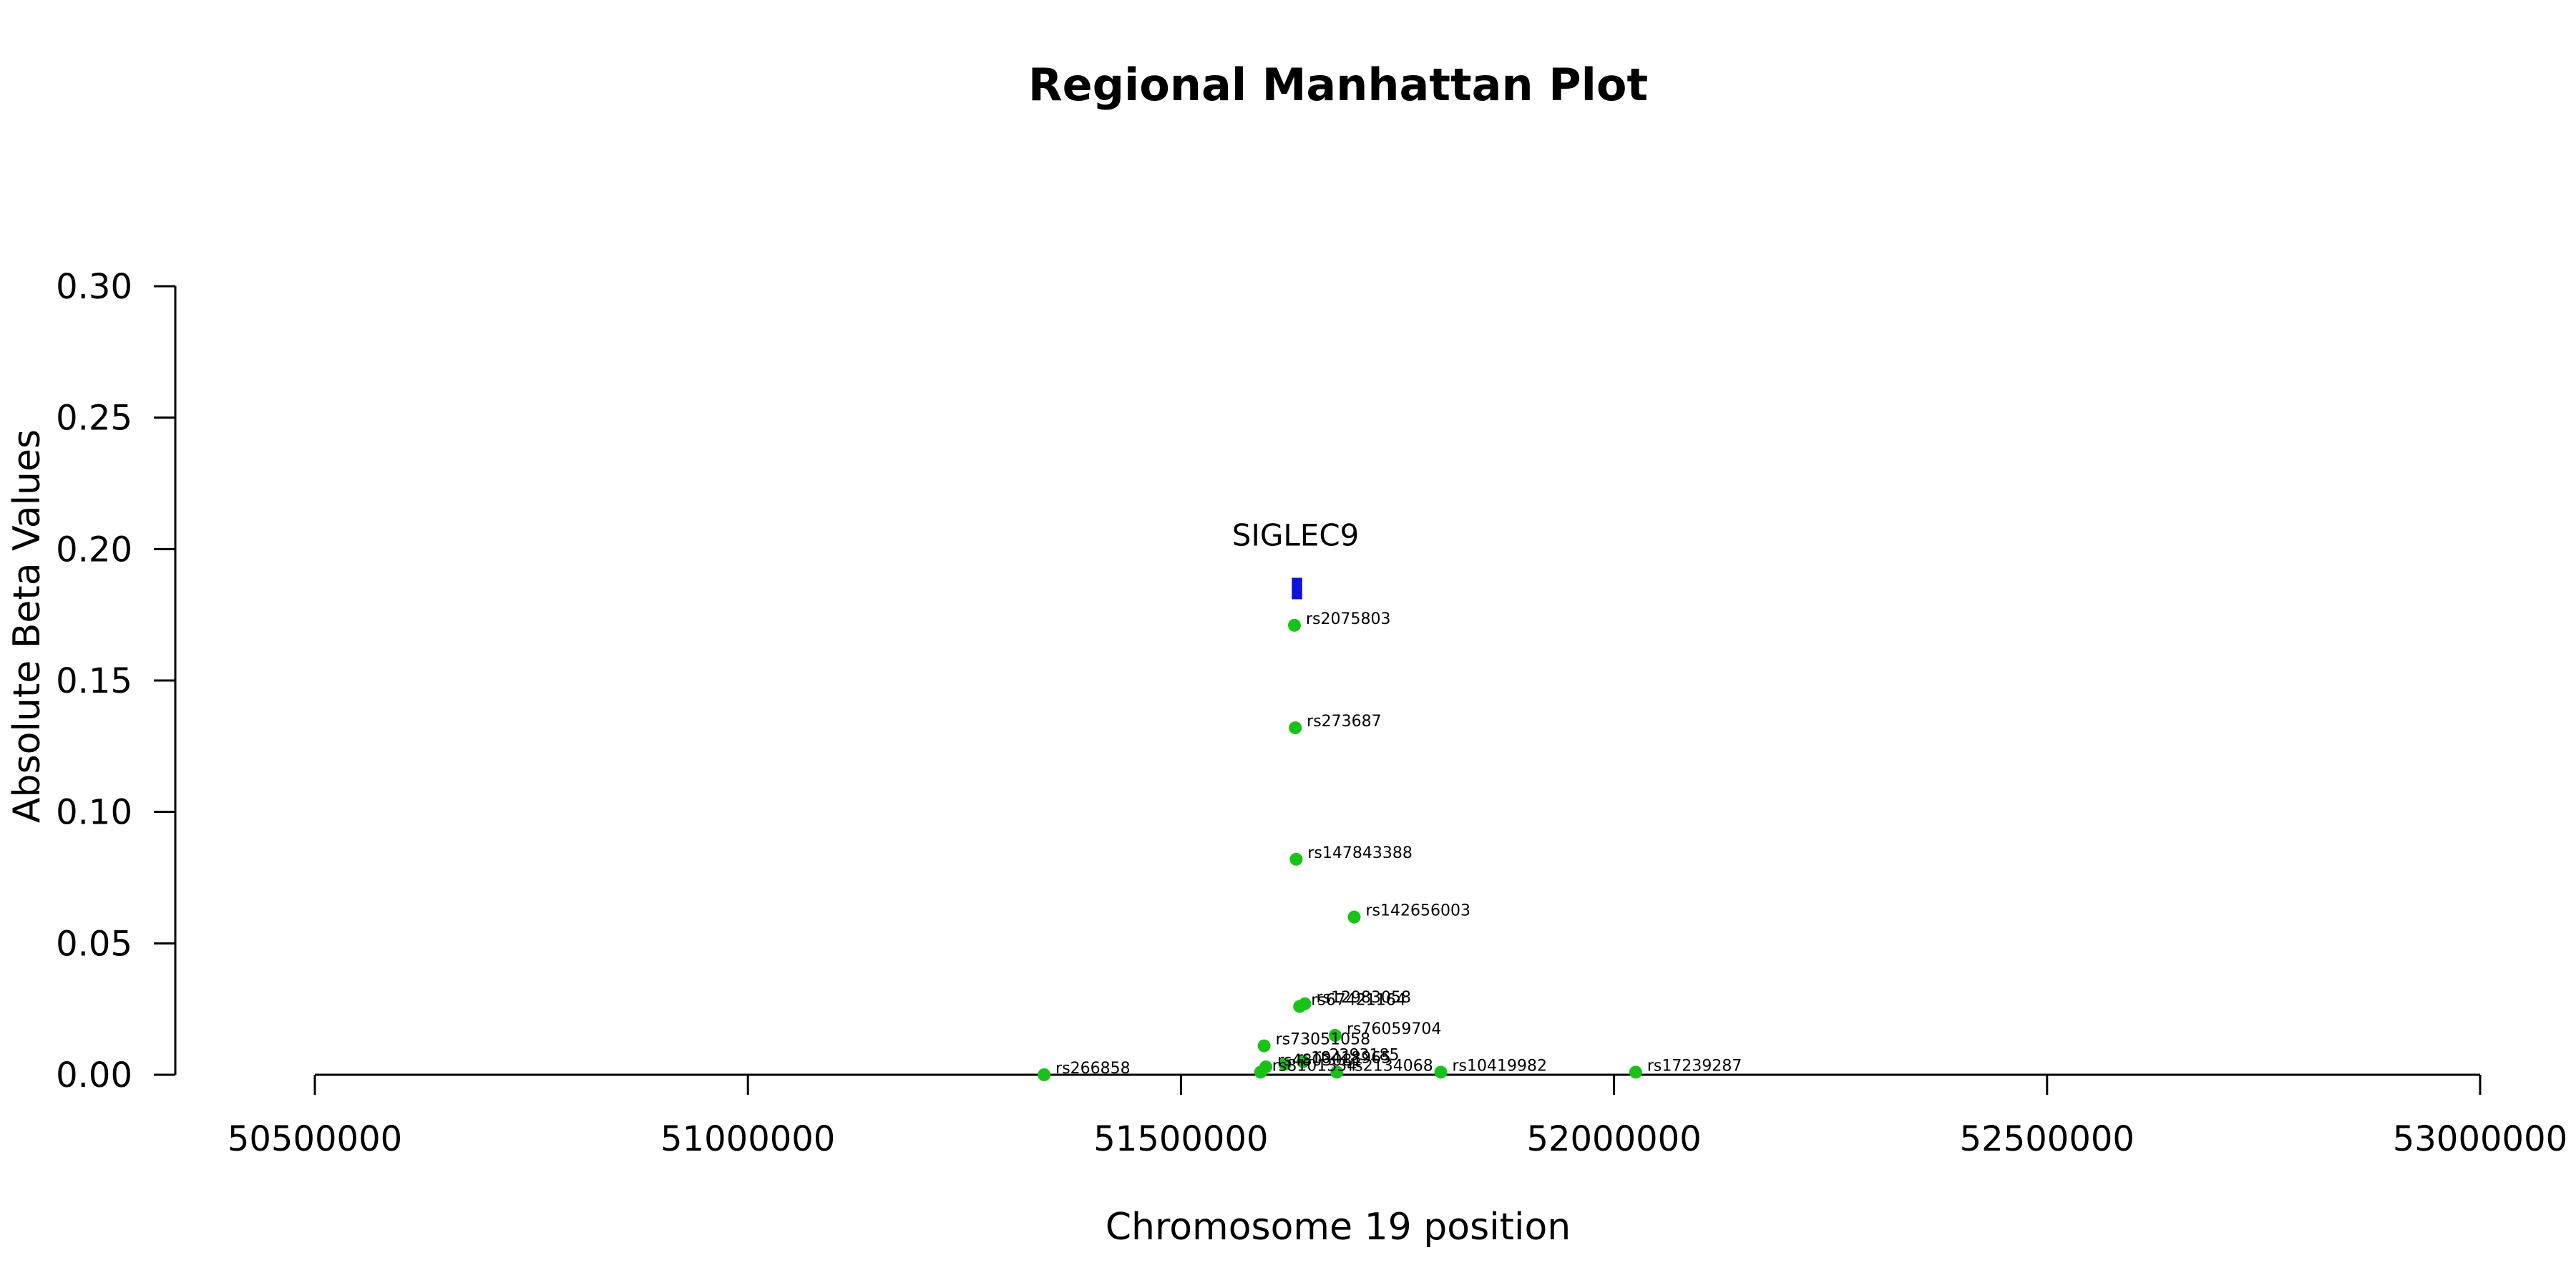 The width and height of the screenshot is (2576, 1288). Describe the element at coordinates (1613, 1139) in the screenshot. I see `x-tick-label: 52000000` at that location.